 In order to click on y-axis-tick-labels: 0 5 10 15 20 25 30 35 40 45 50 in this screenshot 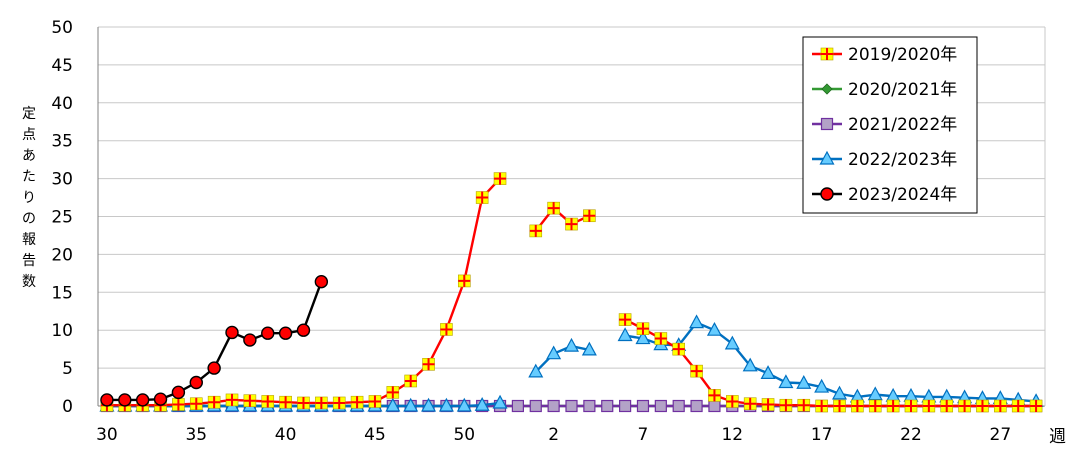, I will do `click(62, 217)`.